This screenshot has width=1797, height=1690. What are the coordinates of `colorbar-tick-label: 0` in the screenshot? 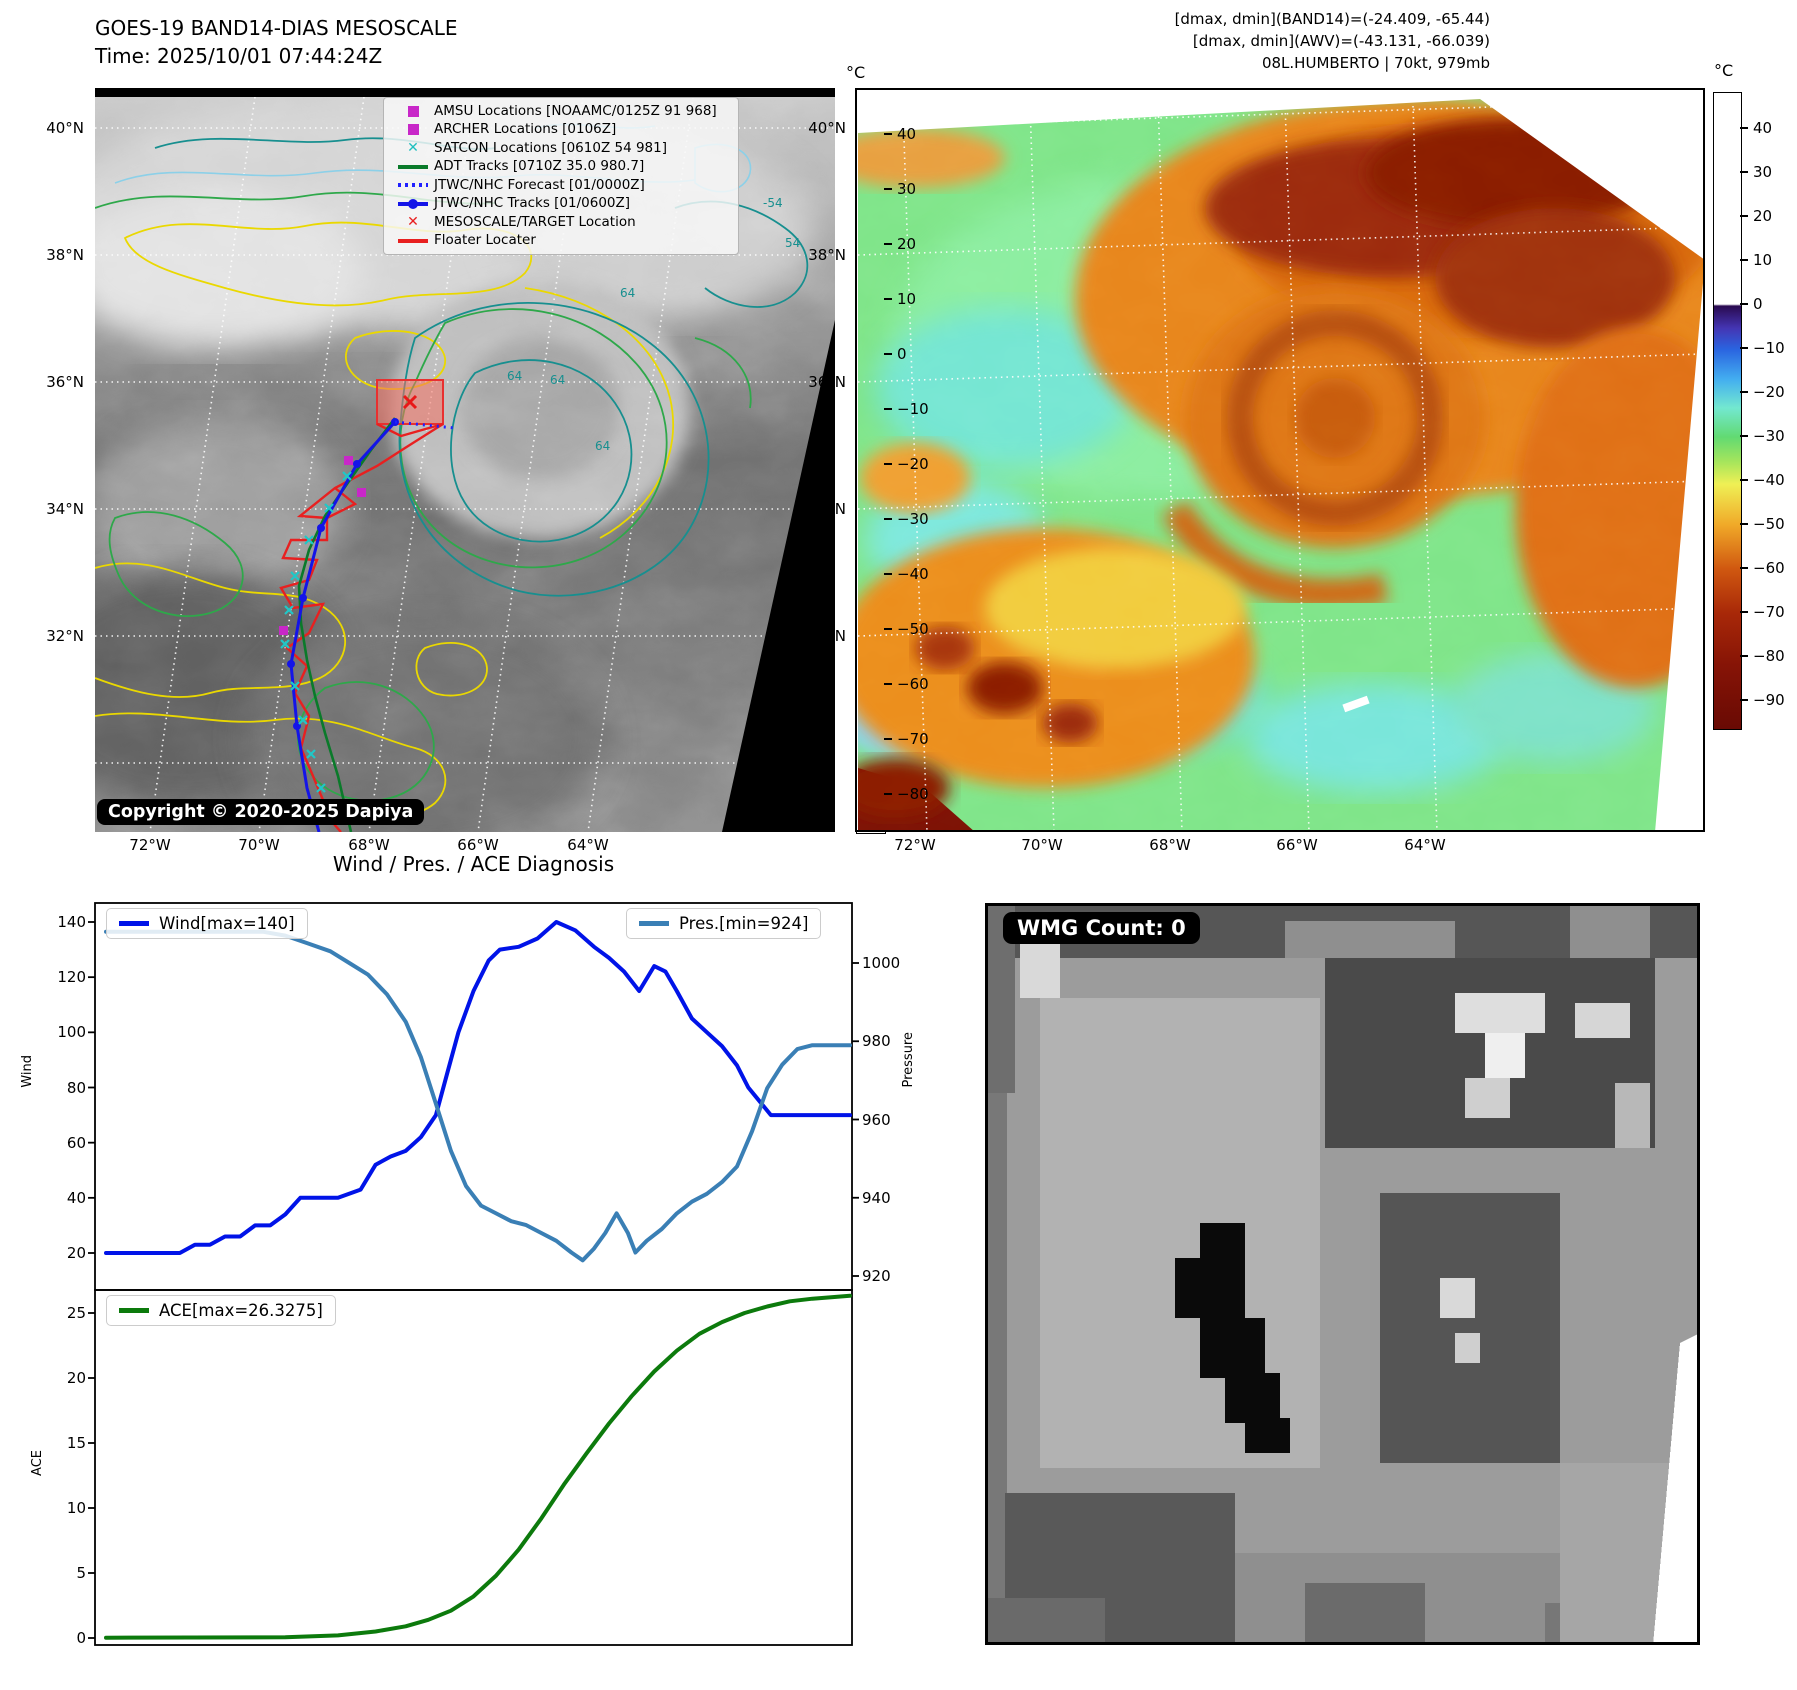 It's located at (902, 353).